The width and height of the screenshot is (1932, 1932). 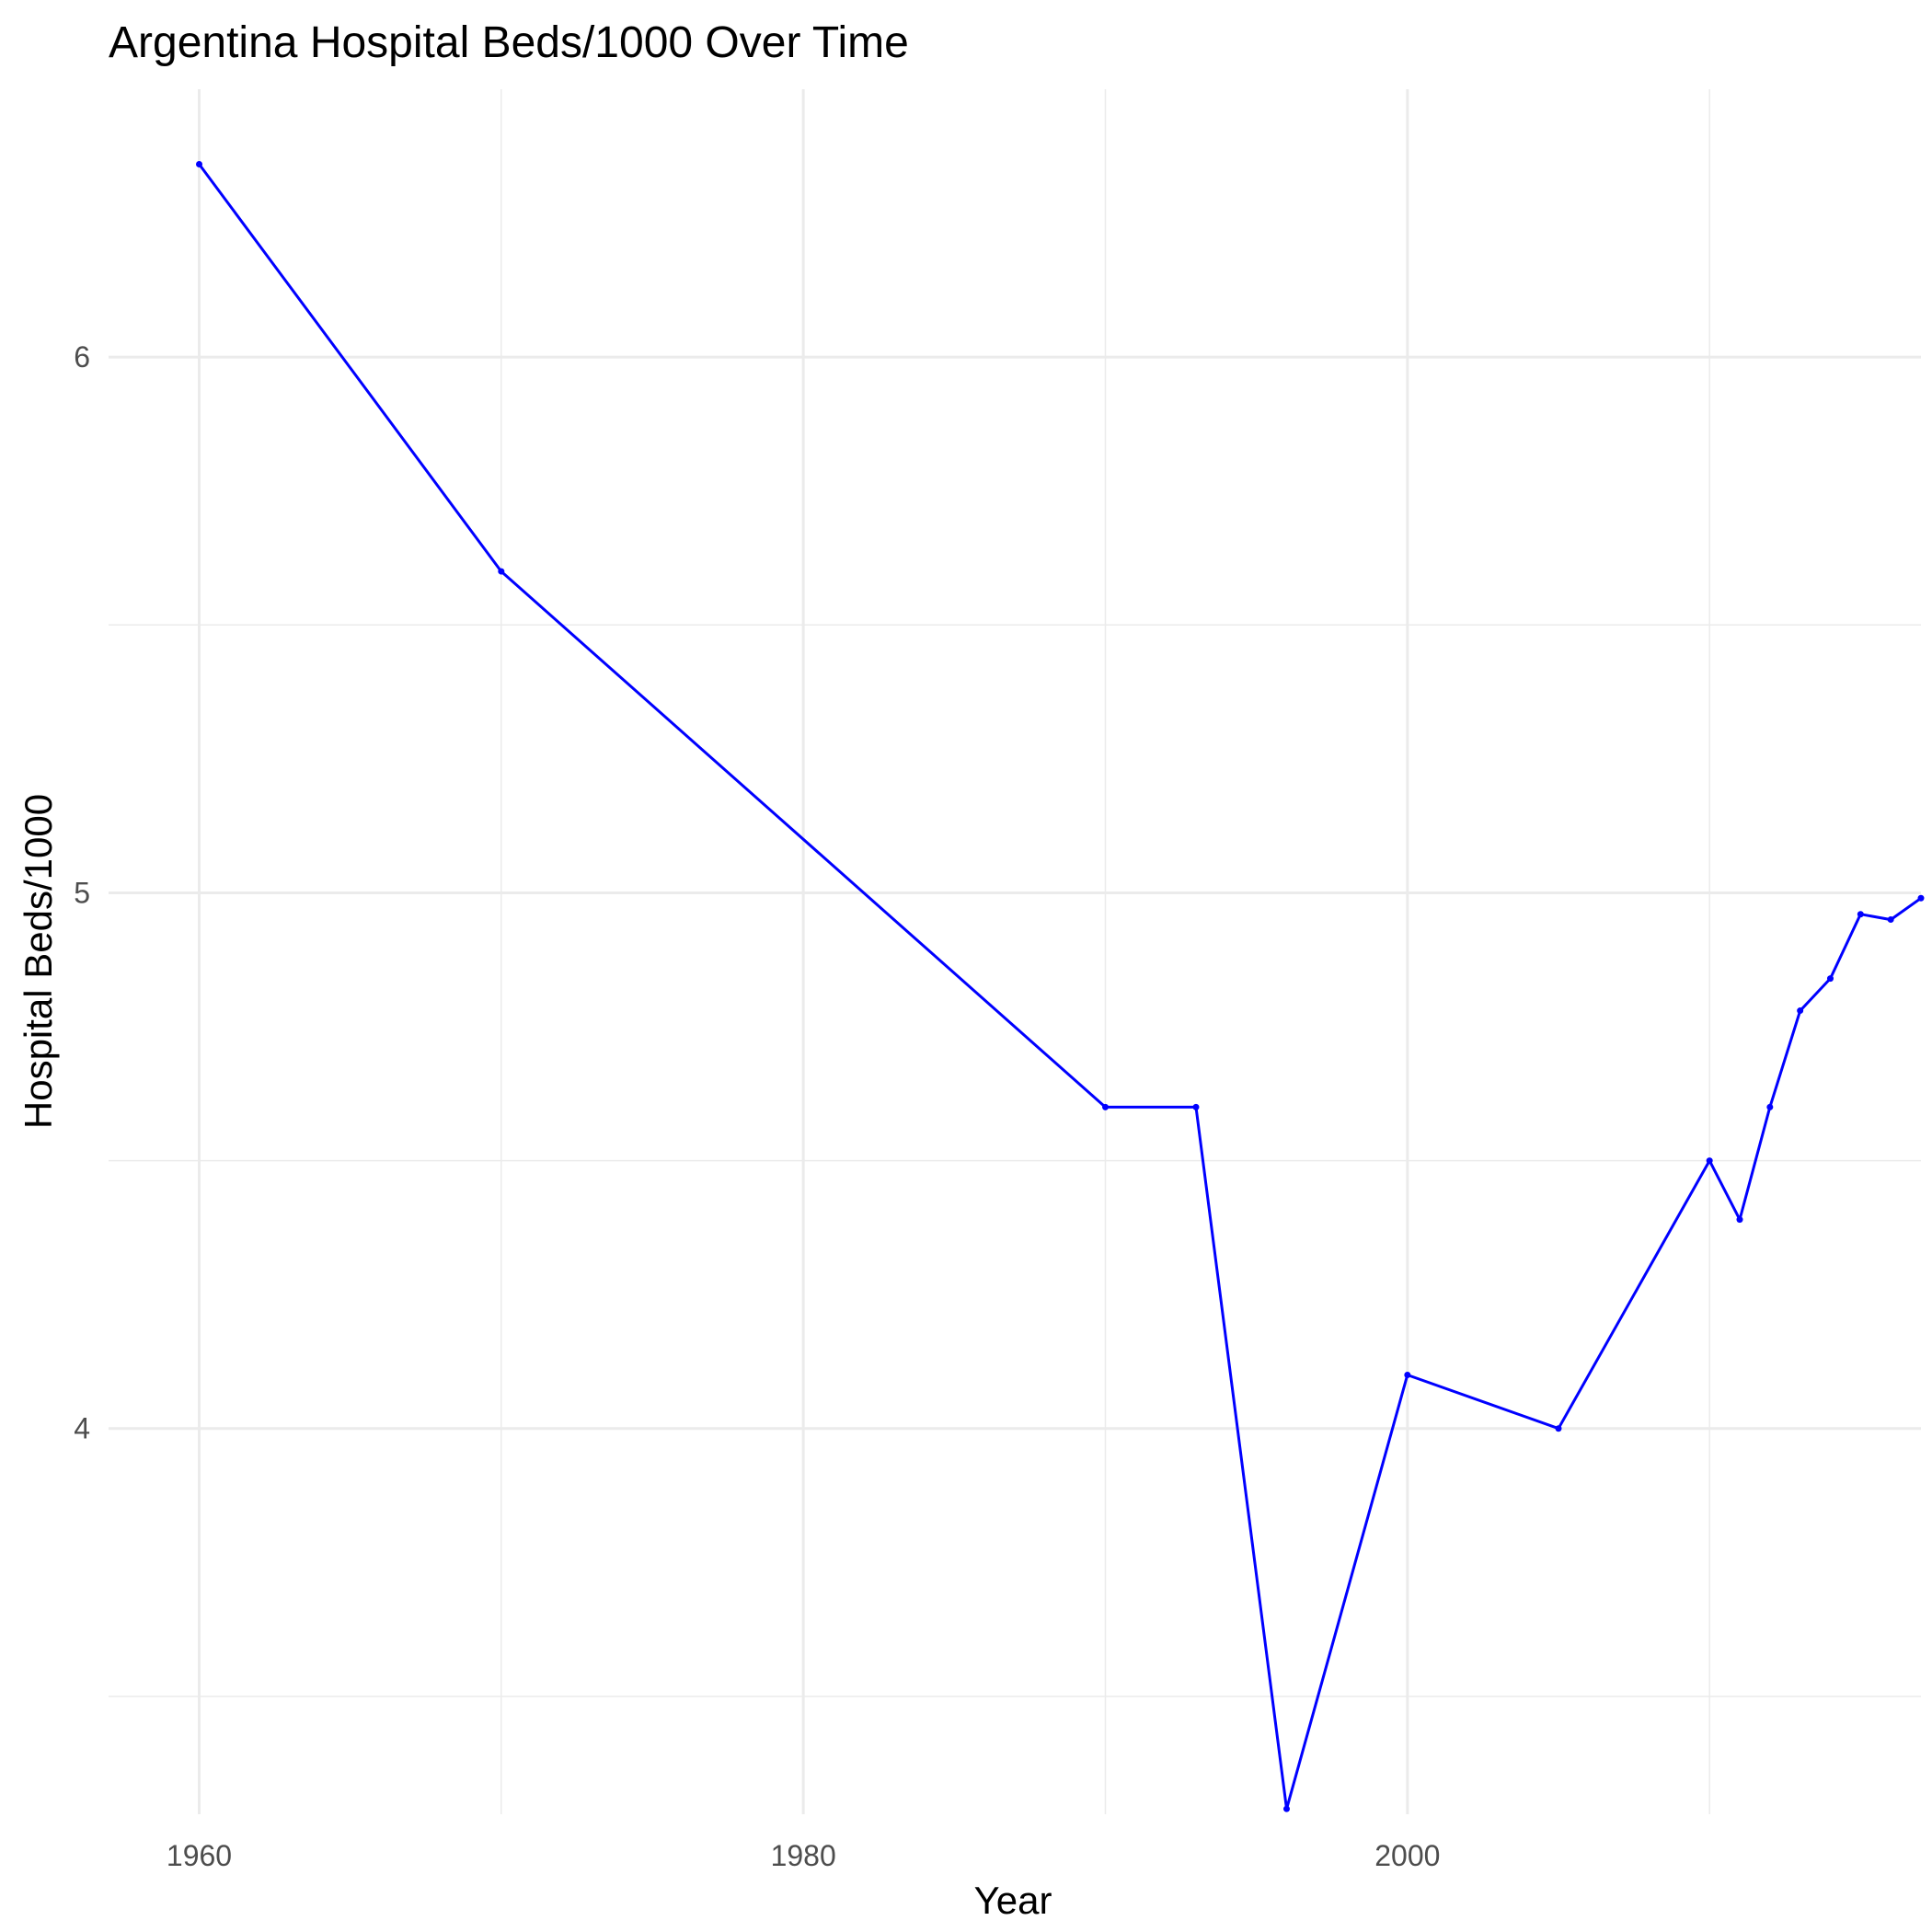 I want to click on x-tick-label: 1960, so click(x=199, y=1855).